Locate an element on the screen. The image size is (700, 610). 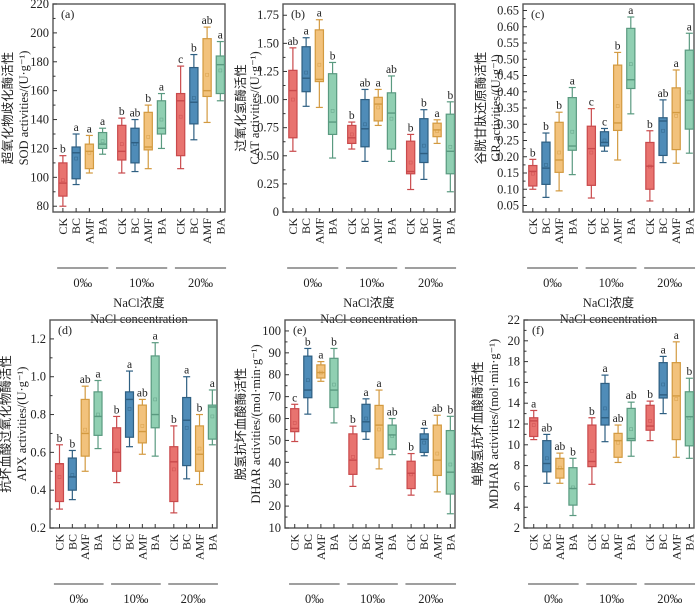
y-tick-label: 14 is located at coordinates (514, 403).